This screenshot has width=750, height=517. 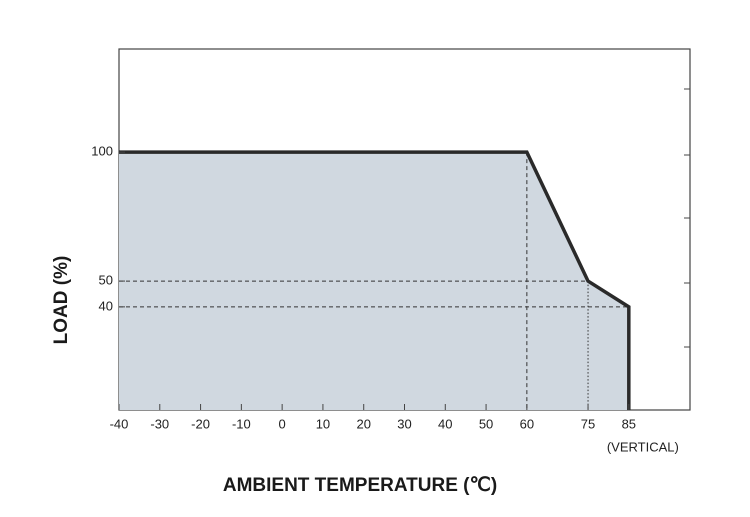 I want to click on x-tick-label: 10, so click(x=323, y=423).